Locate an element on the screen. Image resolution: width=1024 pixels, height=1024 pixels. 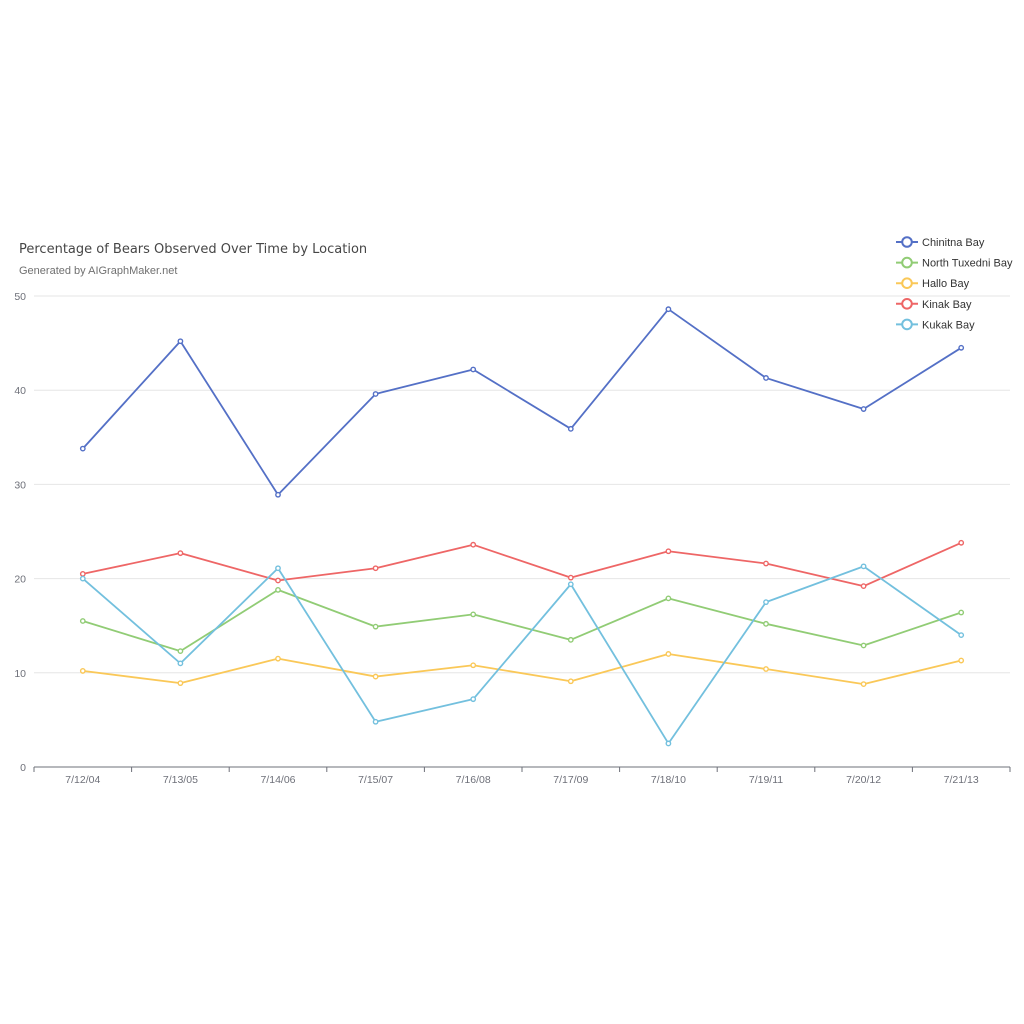
series-hallo-bay is located at coordinates (522, 669).